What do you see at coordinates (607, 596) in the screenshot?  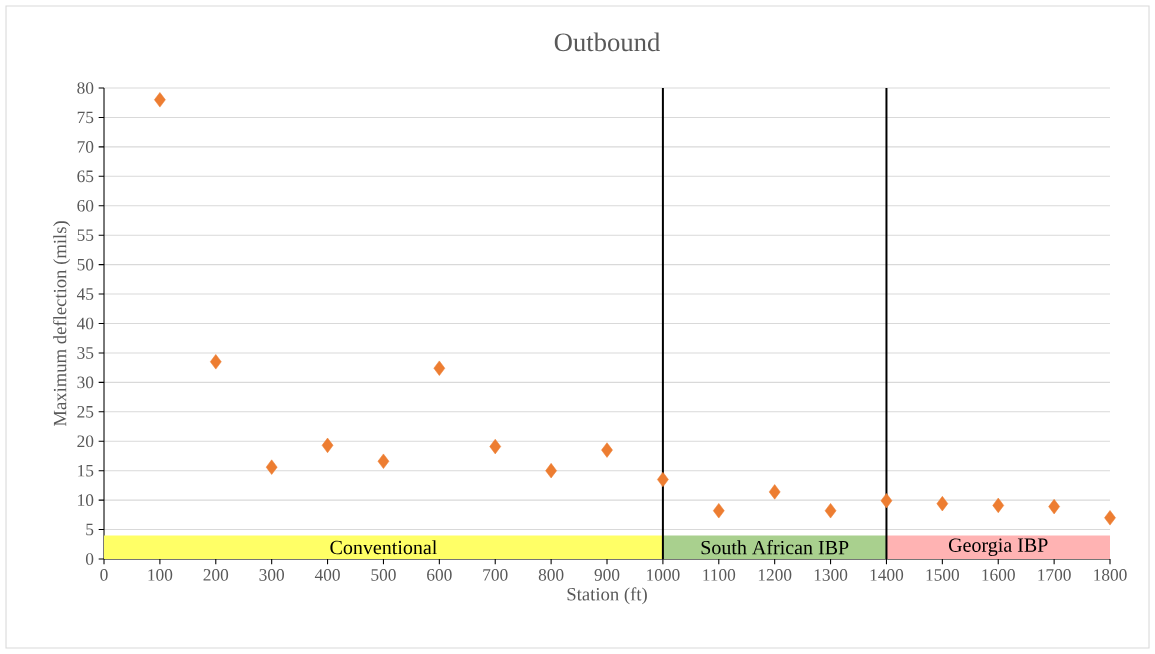 I see `x-axis-title: Station (ft)` at bounding box center [607, 596].